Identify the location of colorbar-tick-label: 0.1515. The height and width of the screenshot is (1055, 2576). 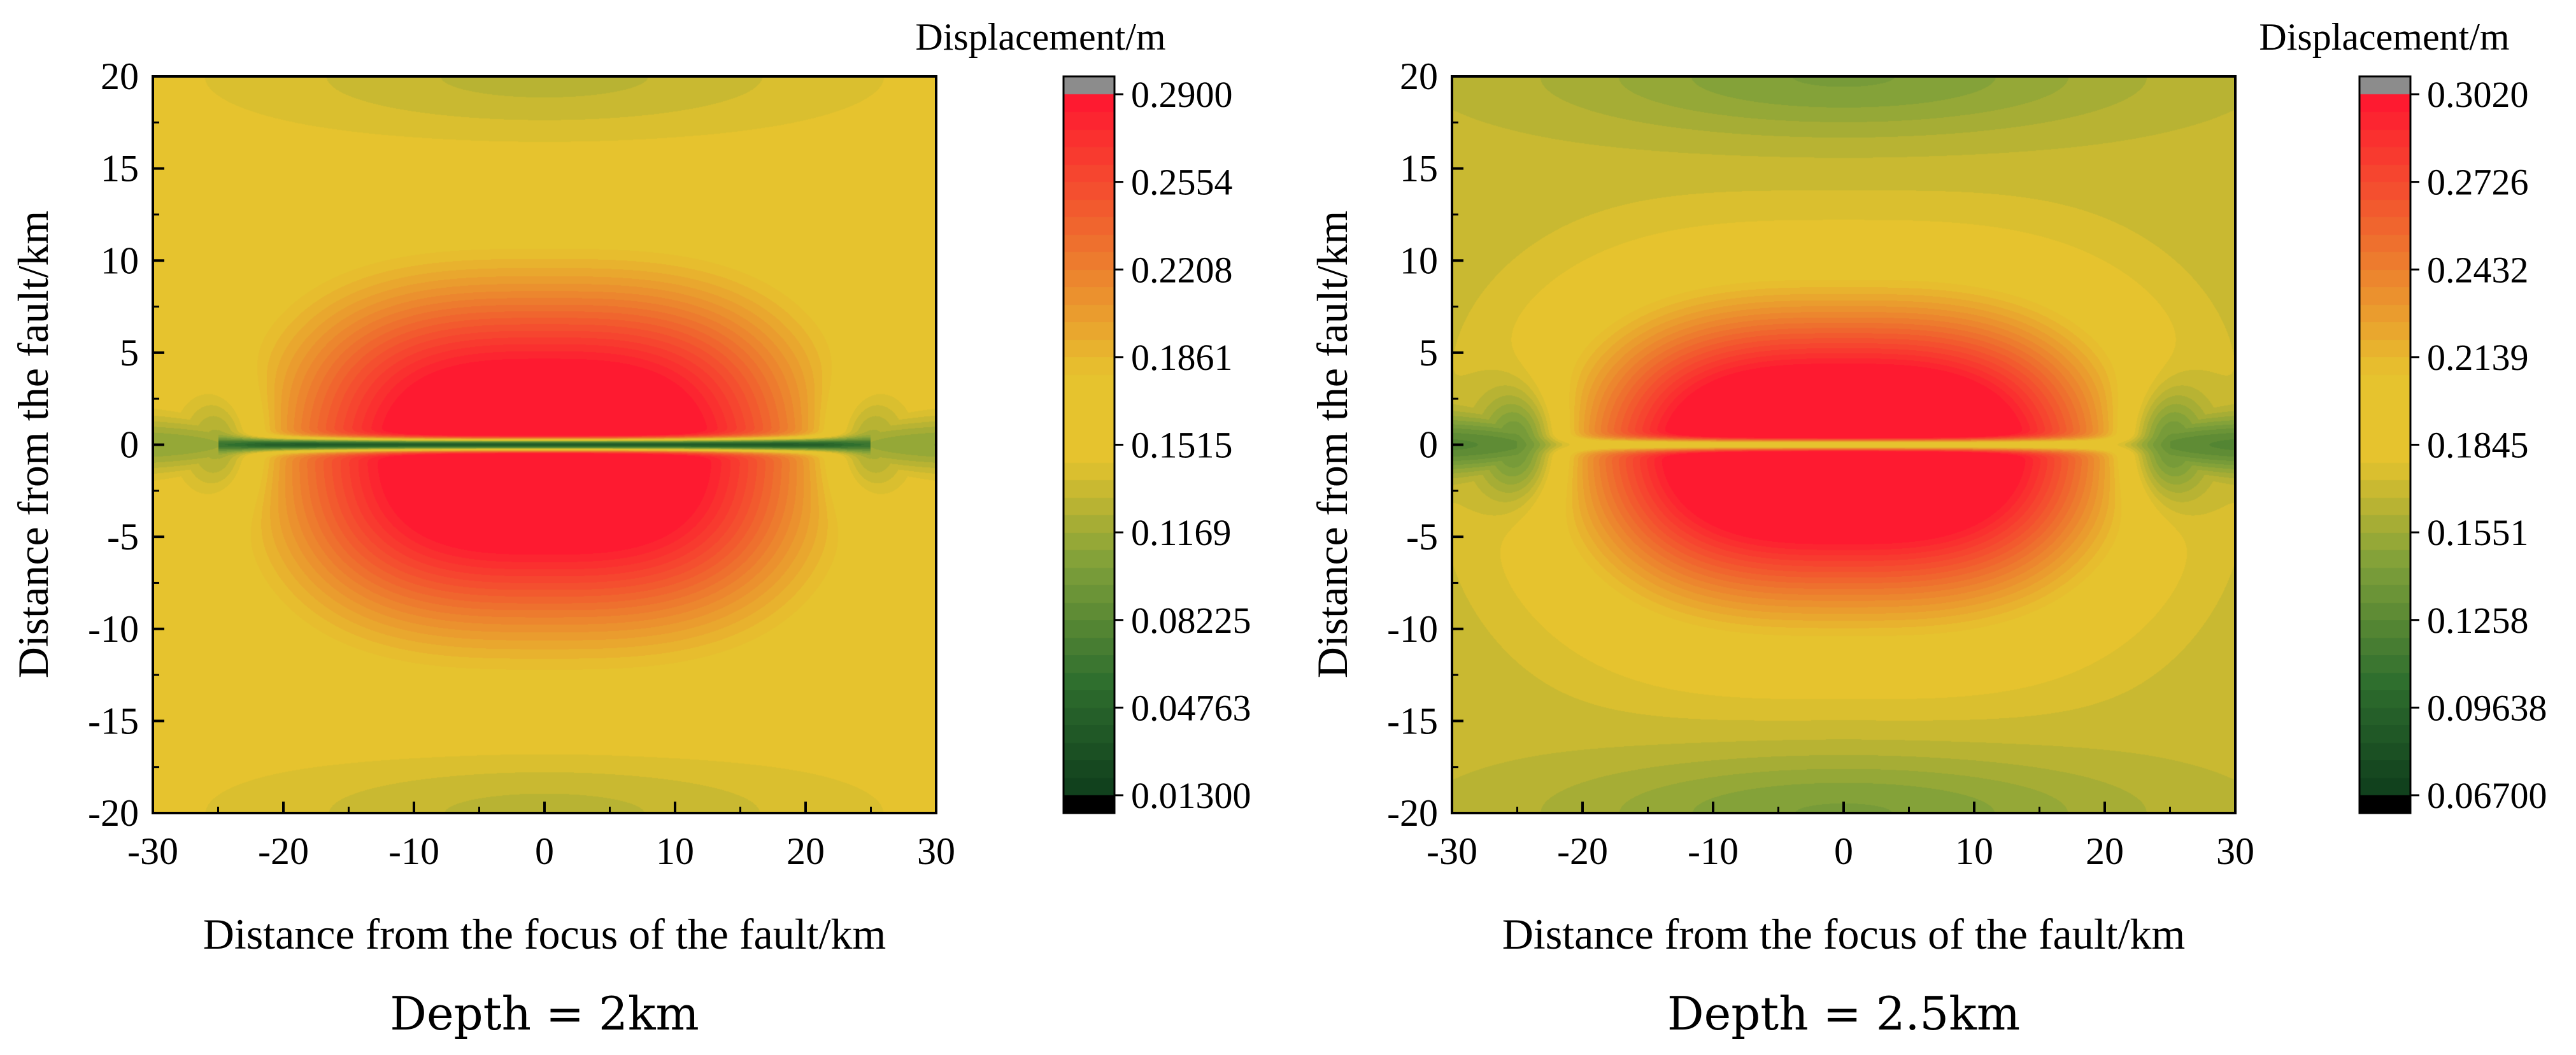
(1182, 445).